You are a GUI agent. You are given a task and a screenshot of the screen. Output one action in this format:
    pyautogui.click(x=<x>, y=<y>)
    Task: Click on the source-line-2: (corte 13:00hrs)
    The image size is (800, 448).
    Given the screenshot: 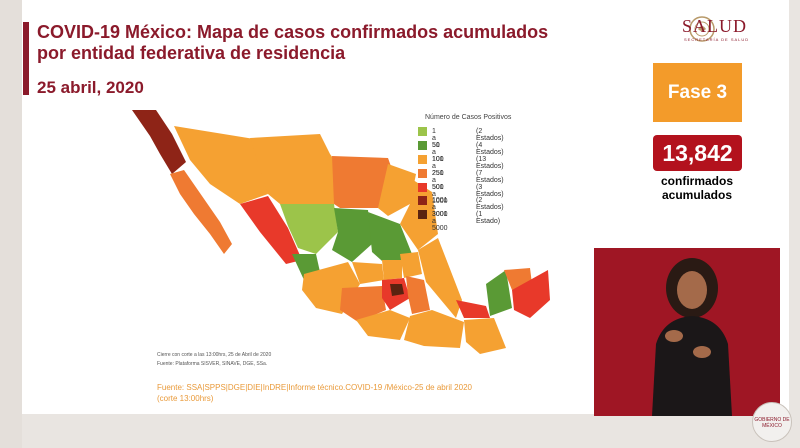 What is the action you would take?
    pyautogui.click(x=185, y=398)
    